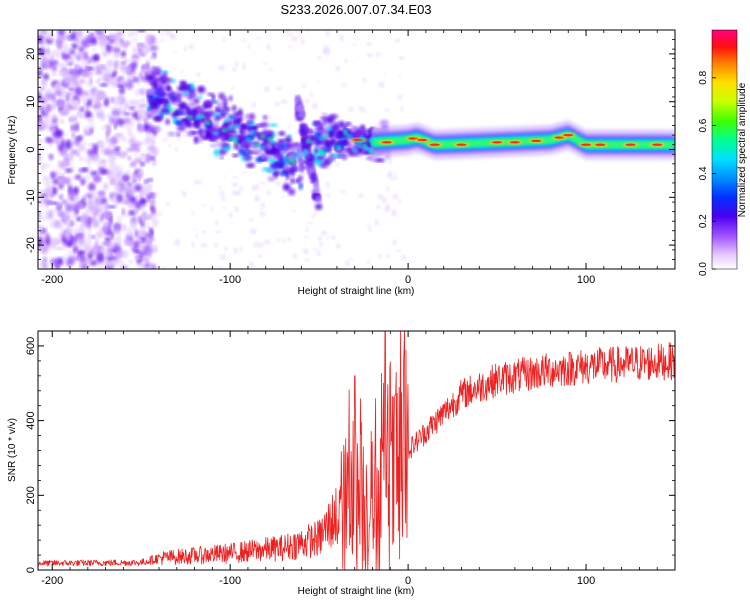 This screenshot has height=600, width=750. Describe the element at coordinates (12, 150) in the screenshot. I see `spectrogram-y-axis-label: Frequency (Hz)` at that location.